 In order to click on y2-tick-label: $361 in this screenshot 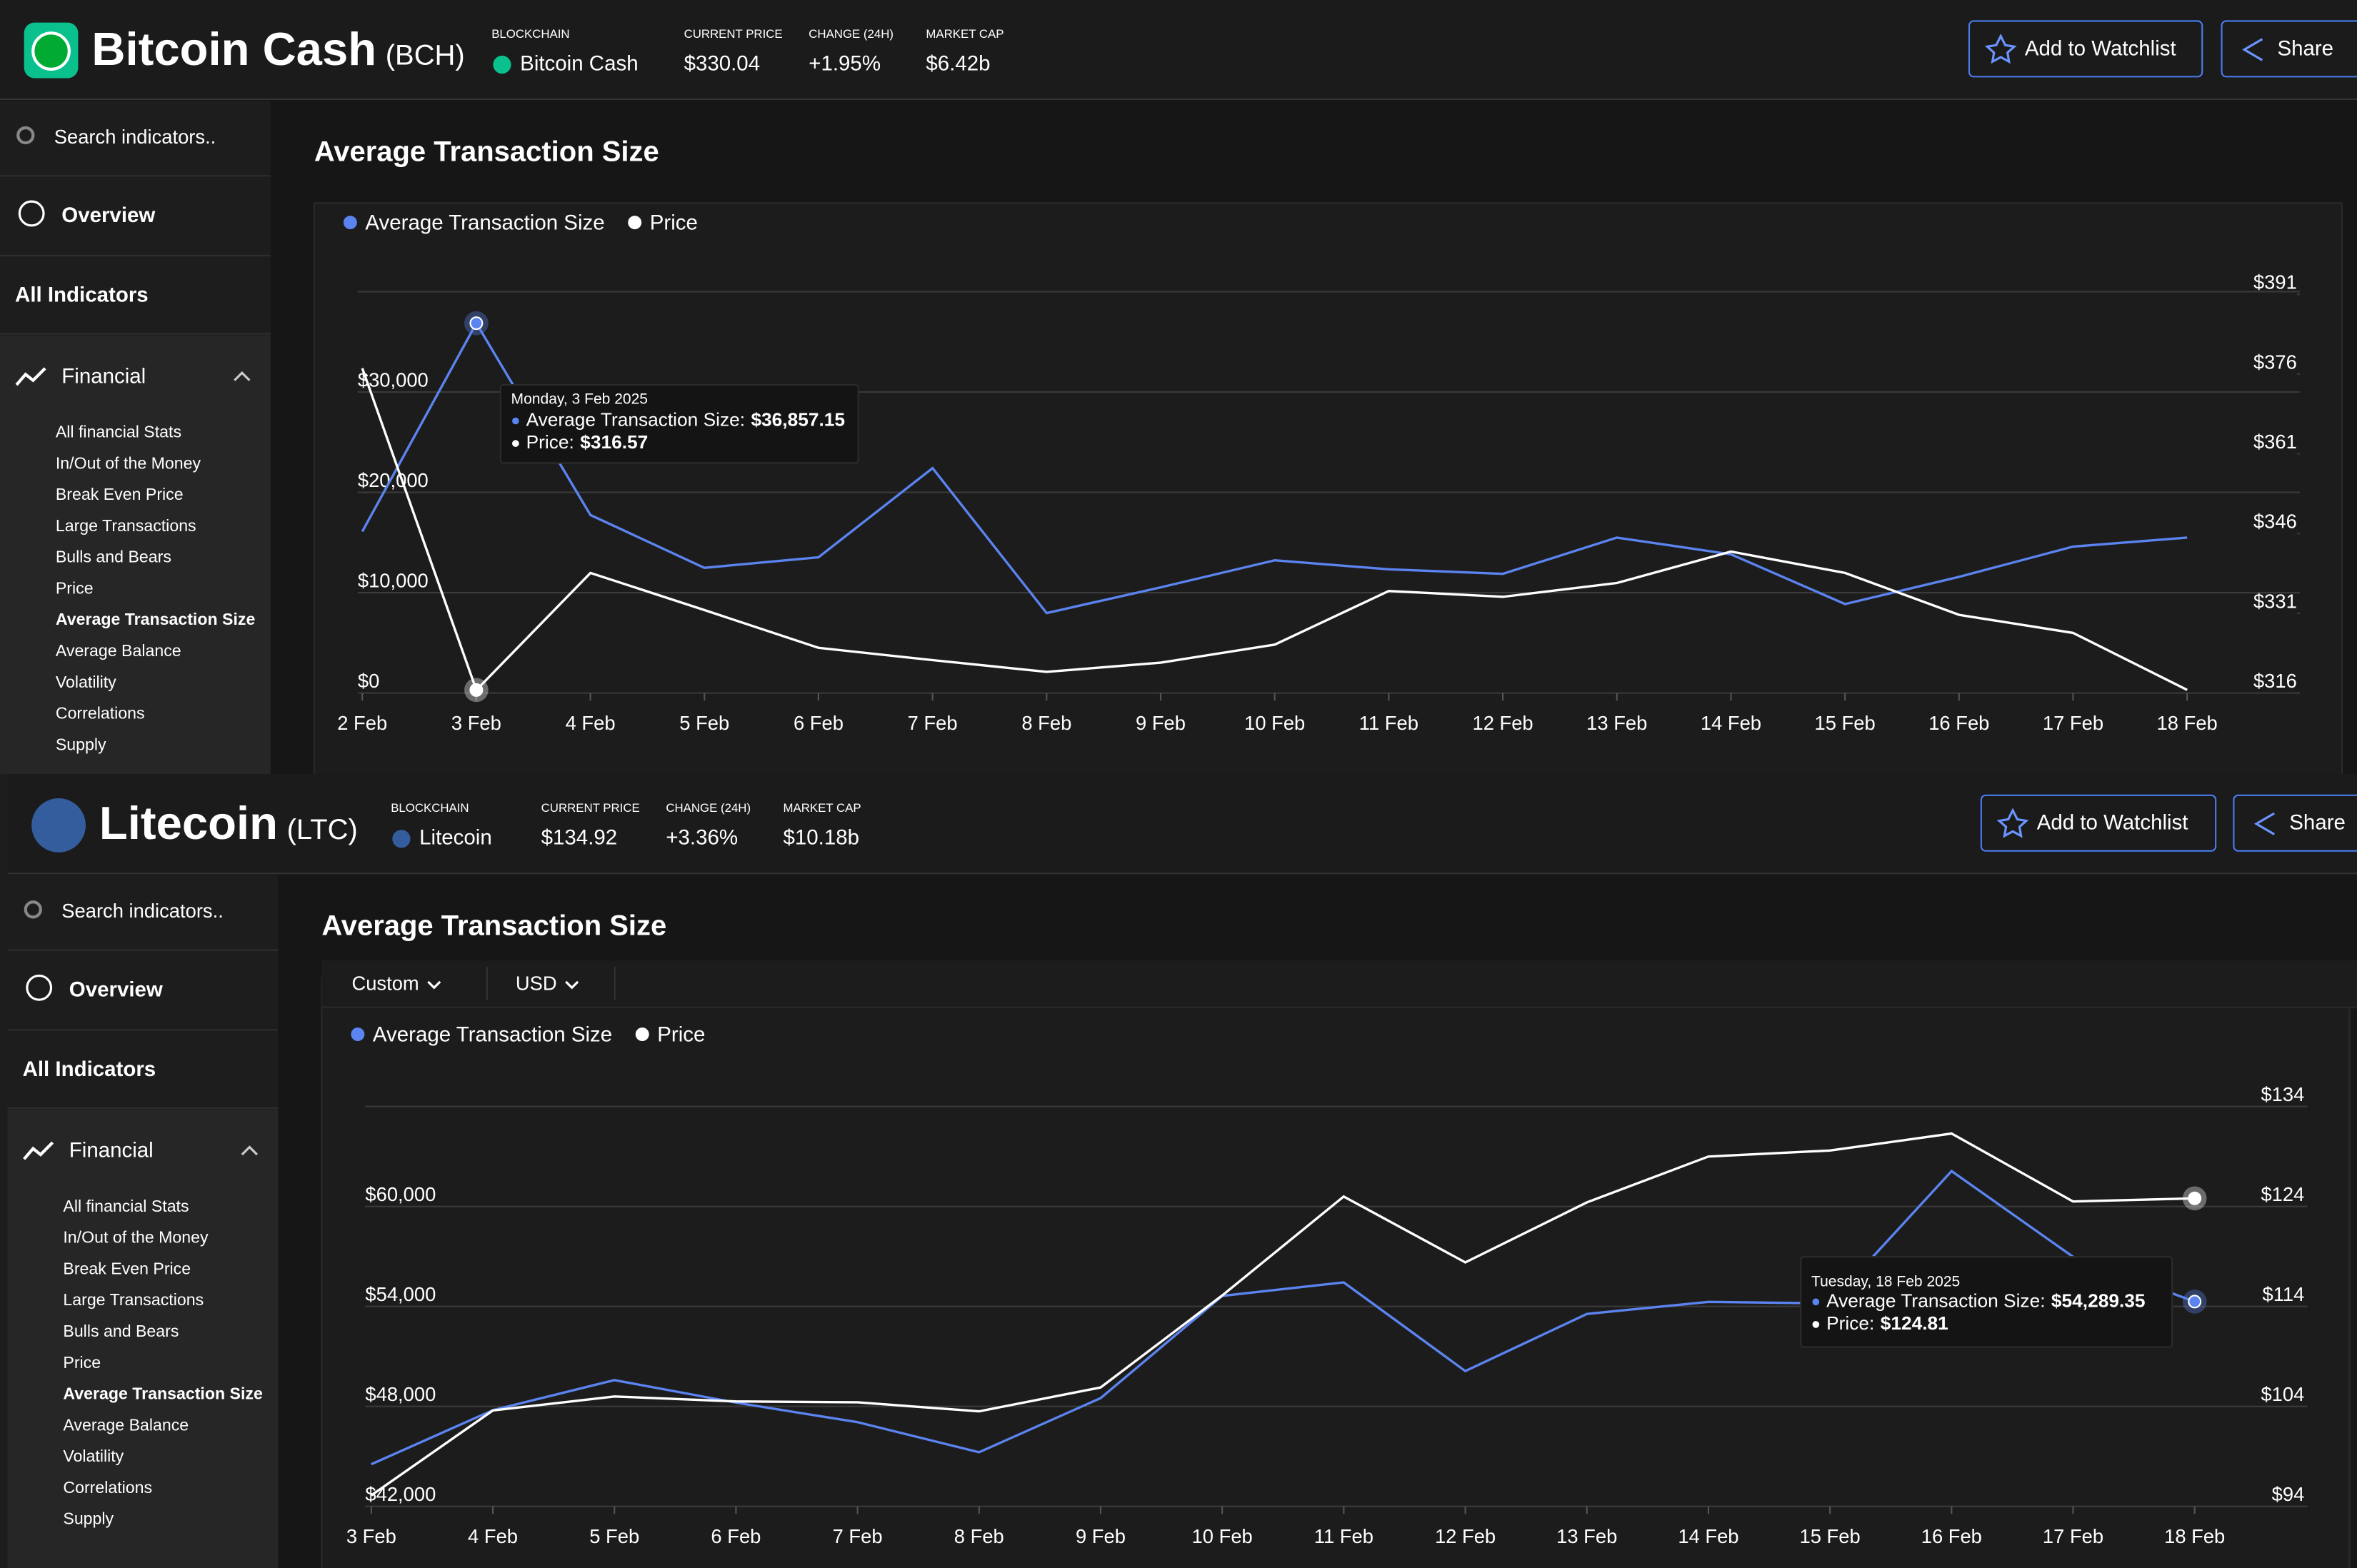, I will do `click(2275, 442)`.